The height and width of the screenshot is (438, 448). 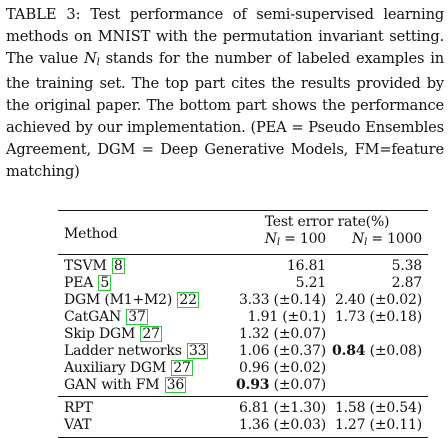 I want to click on error-100-cell: 1.32 (±0.07), so click(x=282, y=334).